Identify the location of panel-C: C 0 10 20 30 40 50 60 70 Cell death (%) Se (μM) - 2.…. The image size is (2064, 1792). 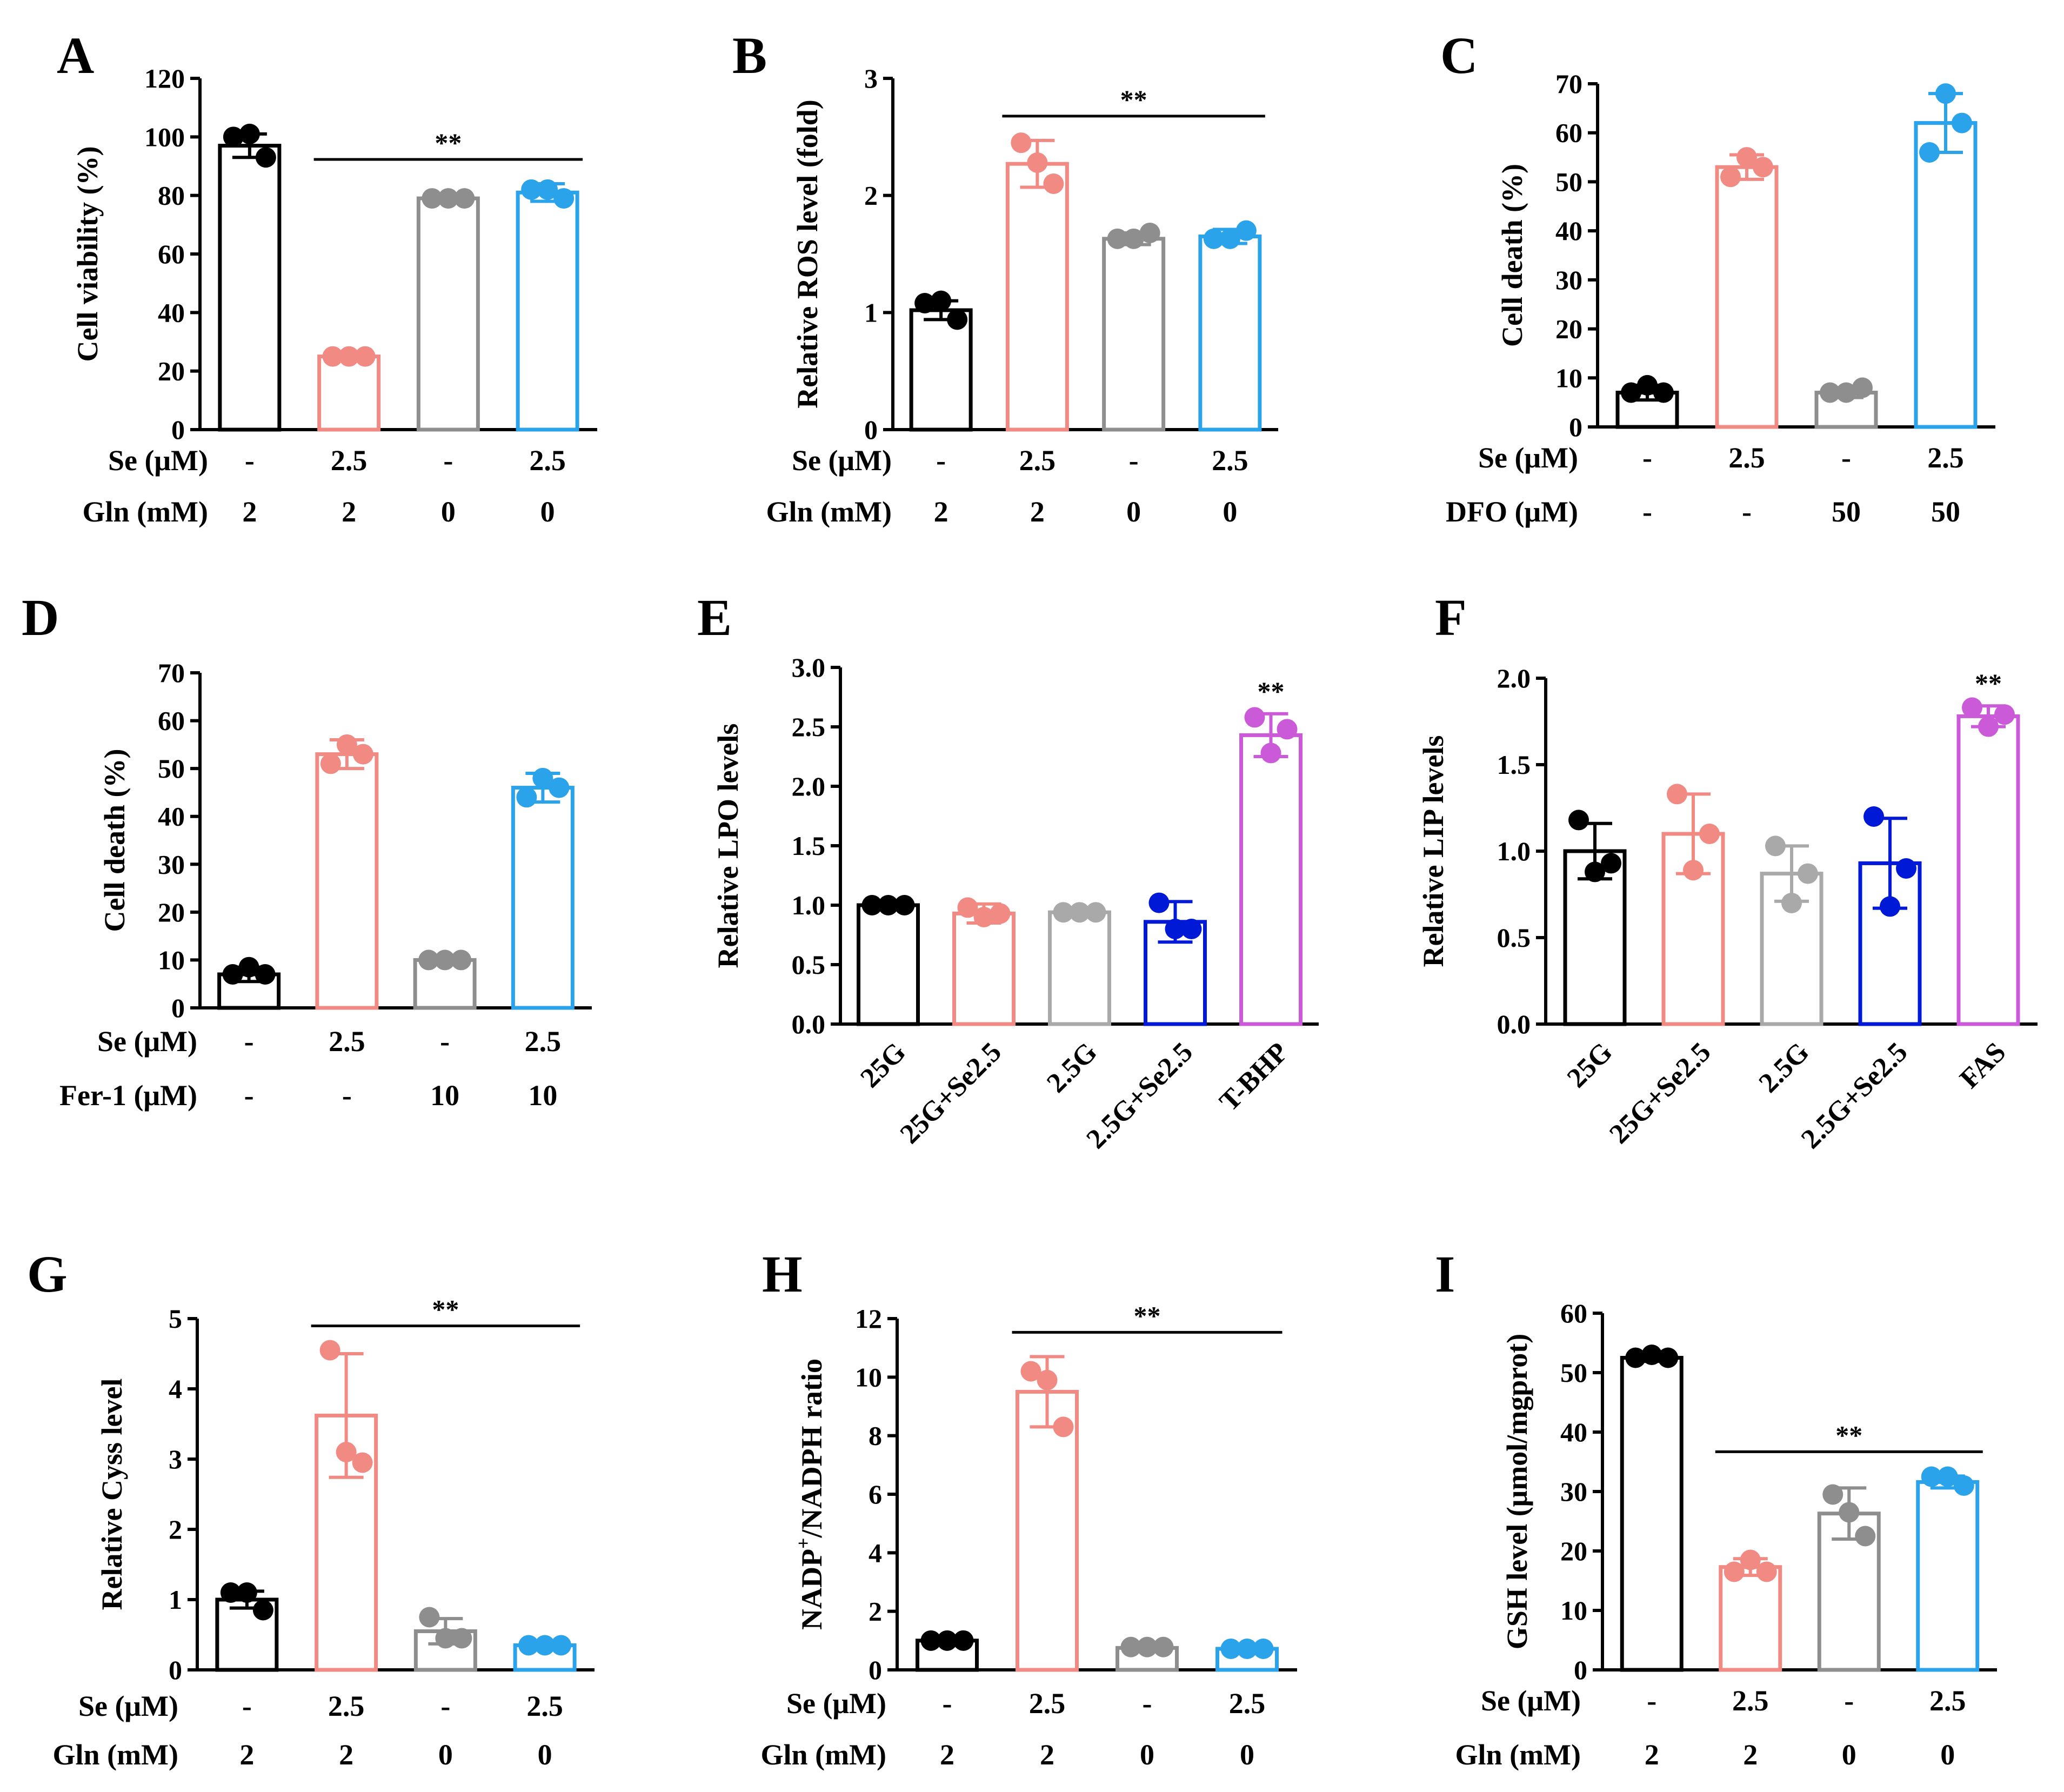
(1717, 277).